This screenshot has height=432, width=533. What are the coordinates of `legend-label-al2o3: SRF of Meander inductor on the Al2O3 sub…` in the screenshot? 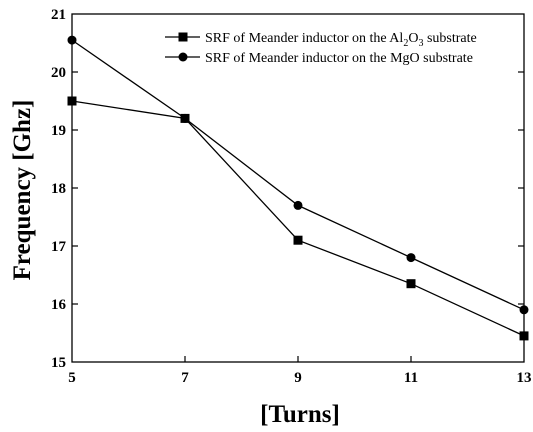 It's located at (341, 40).